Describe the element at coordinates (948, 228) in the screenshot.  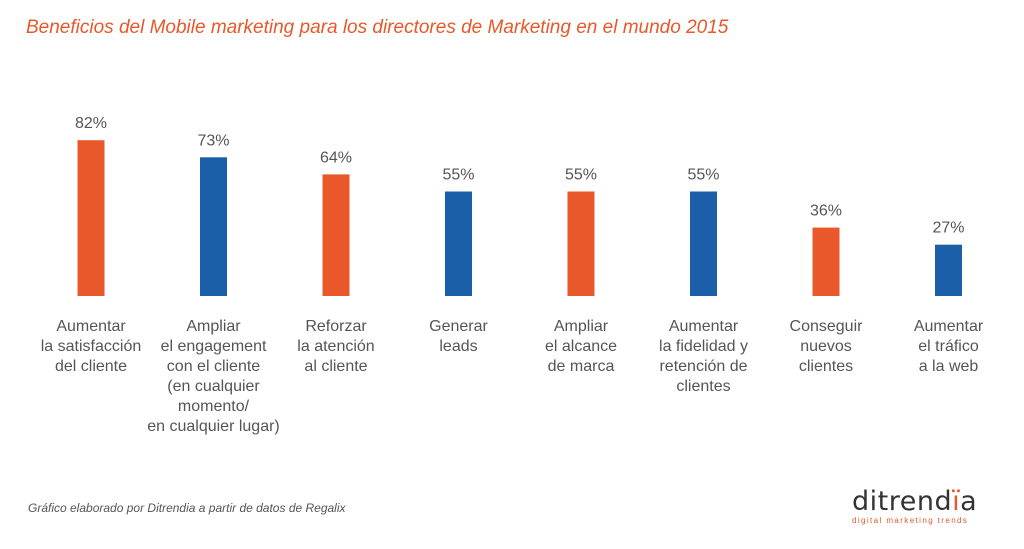
I see `value-label-8: 27%` at that location.